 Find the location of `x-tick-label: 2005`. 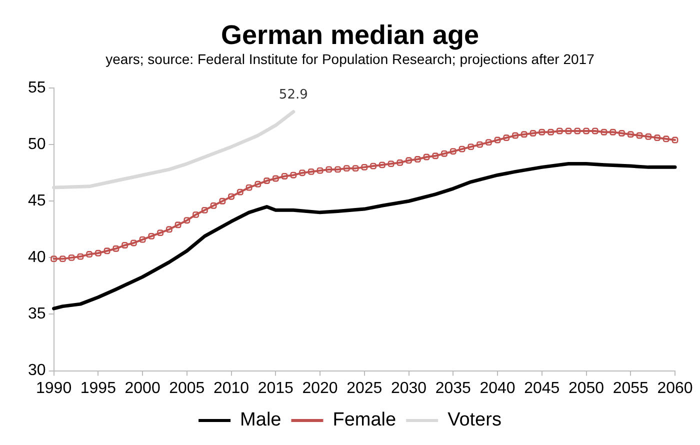

x-tick-label: 2005 is located at coordinates (187, 388).